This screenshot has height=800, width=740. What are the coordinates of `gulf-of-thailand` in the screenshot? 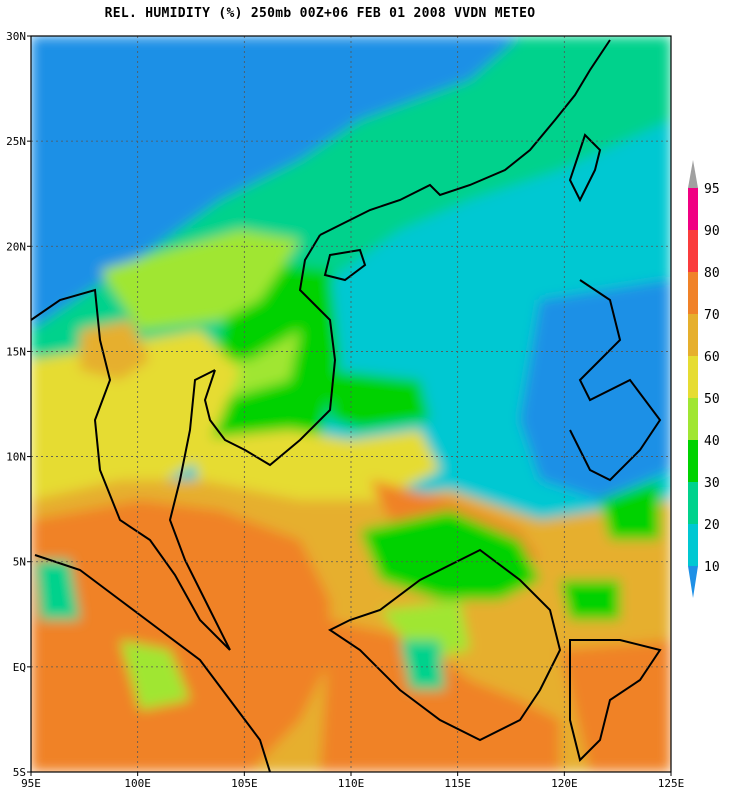 It's located at (199, 510).